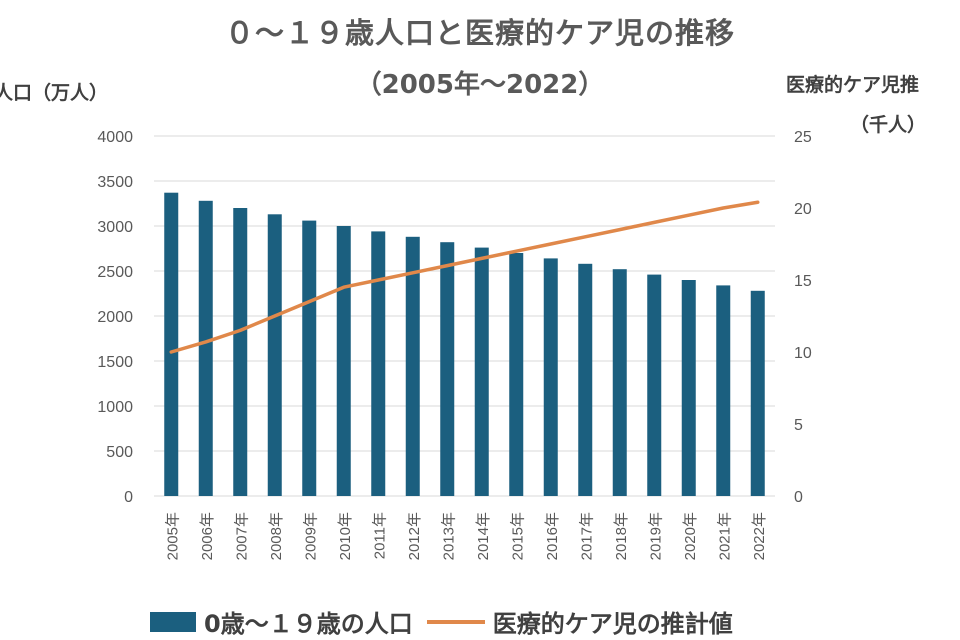 This screenshot has width=960, height=640. Describe the element at coordinates (803, 353) in the screenshot. I see `right-tick-label: 10` at that location.